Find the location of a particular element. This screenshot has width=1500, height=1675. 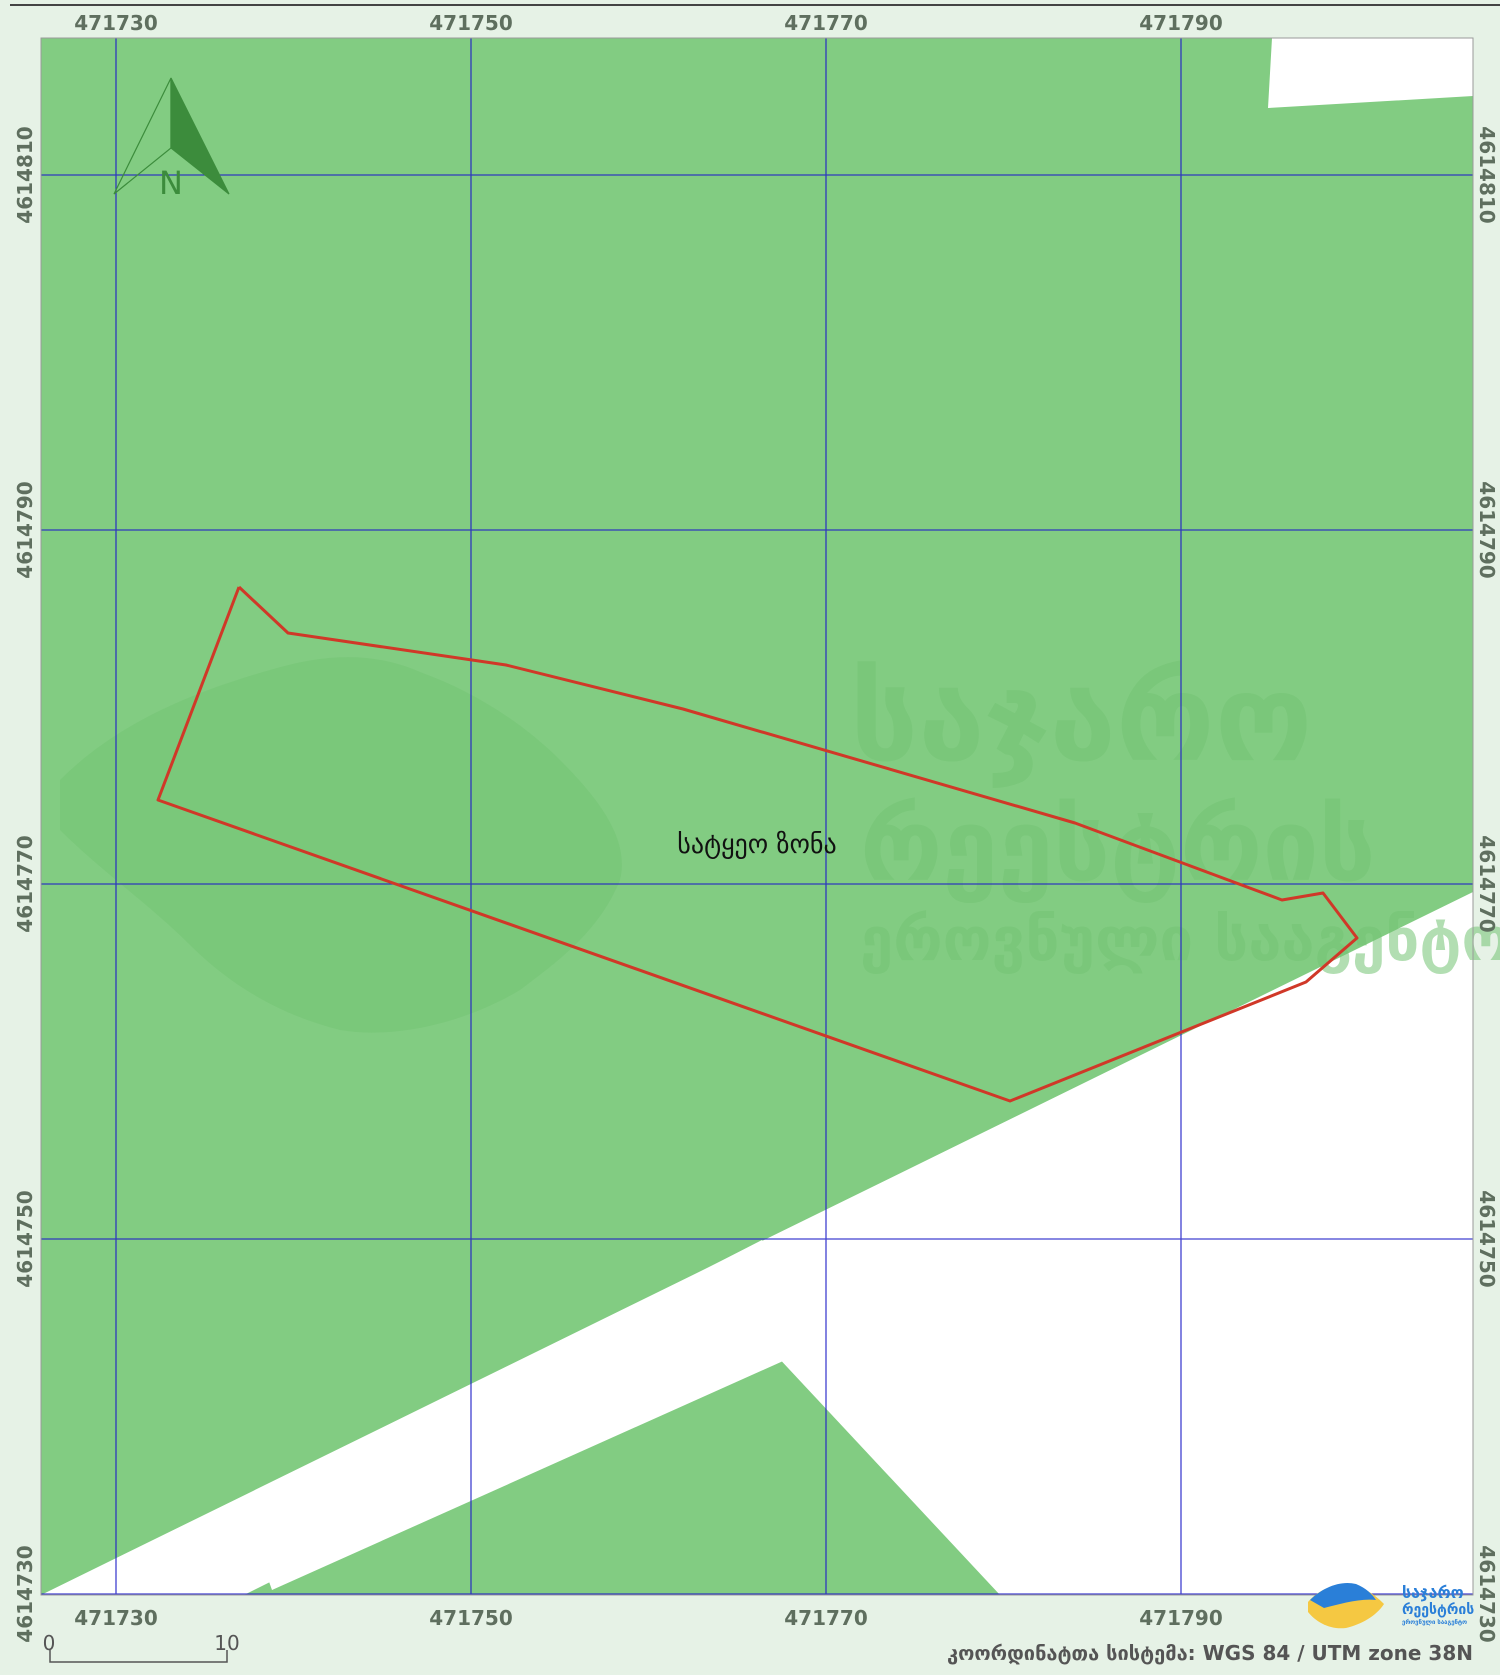

easting-label-bottom: 471790 is located at coordinates (1181, 1618).